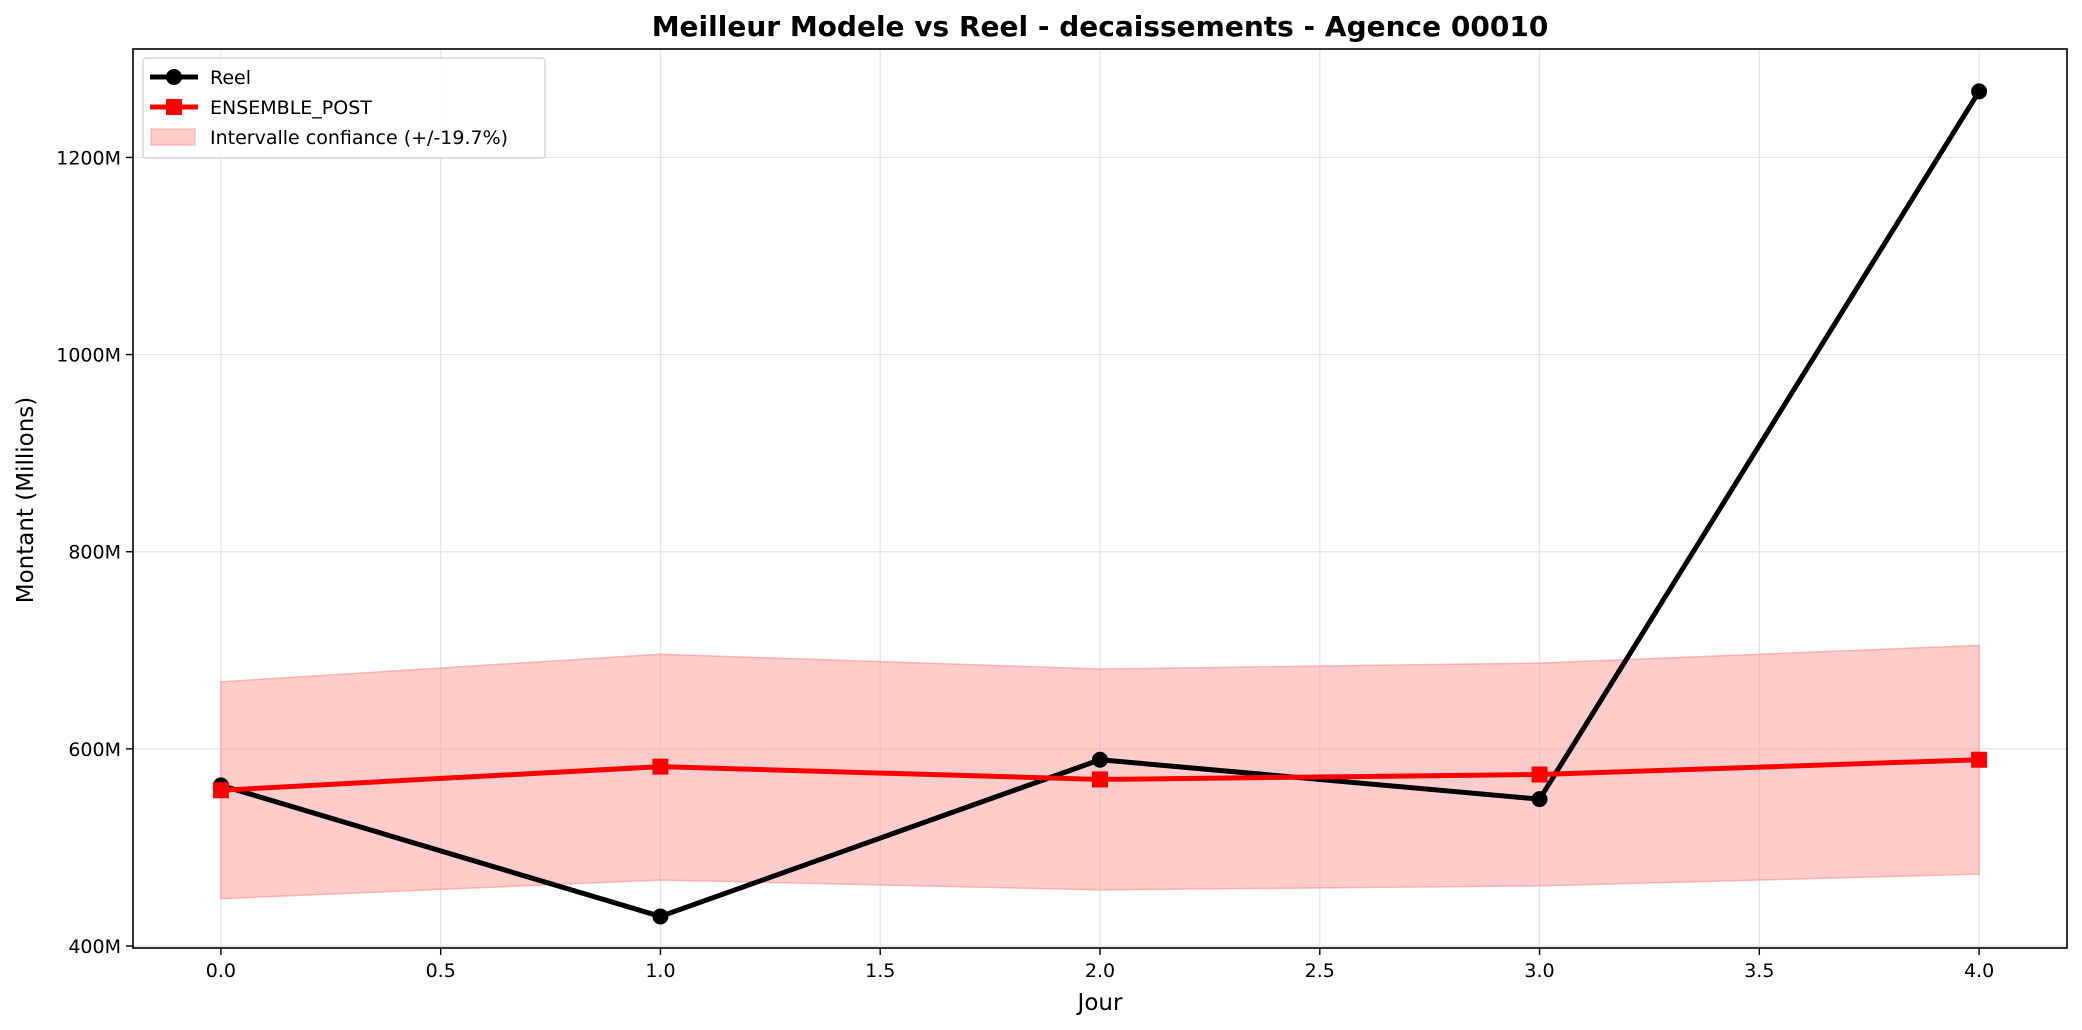 Image resolution: width=2082 pixels, height=1030 pixels. I want to click on legend-box, so click(344, 108).